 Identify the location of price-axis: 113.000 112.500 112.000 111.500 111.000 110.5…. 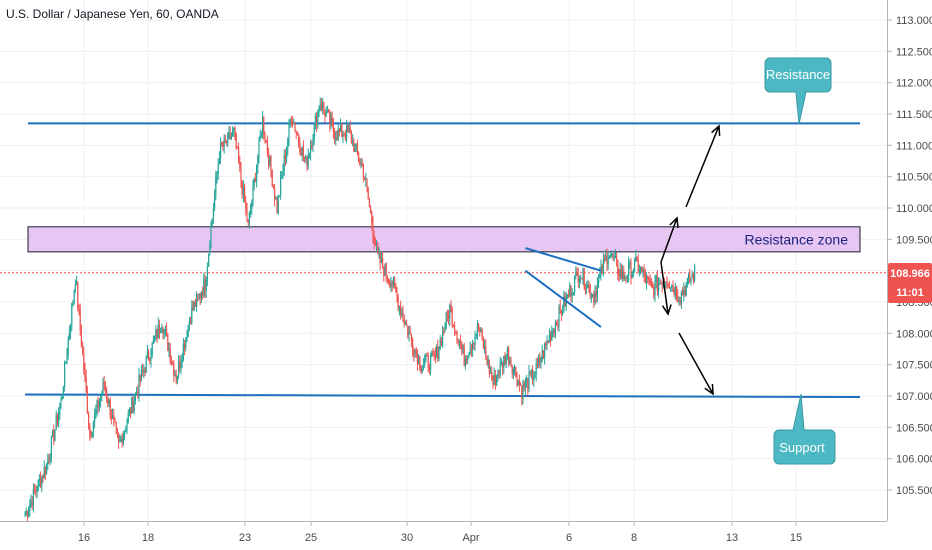
(909, 256).